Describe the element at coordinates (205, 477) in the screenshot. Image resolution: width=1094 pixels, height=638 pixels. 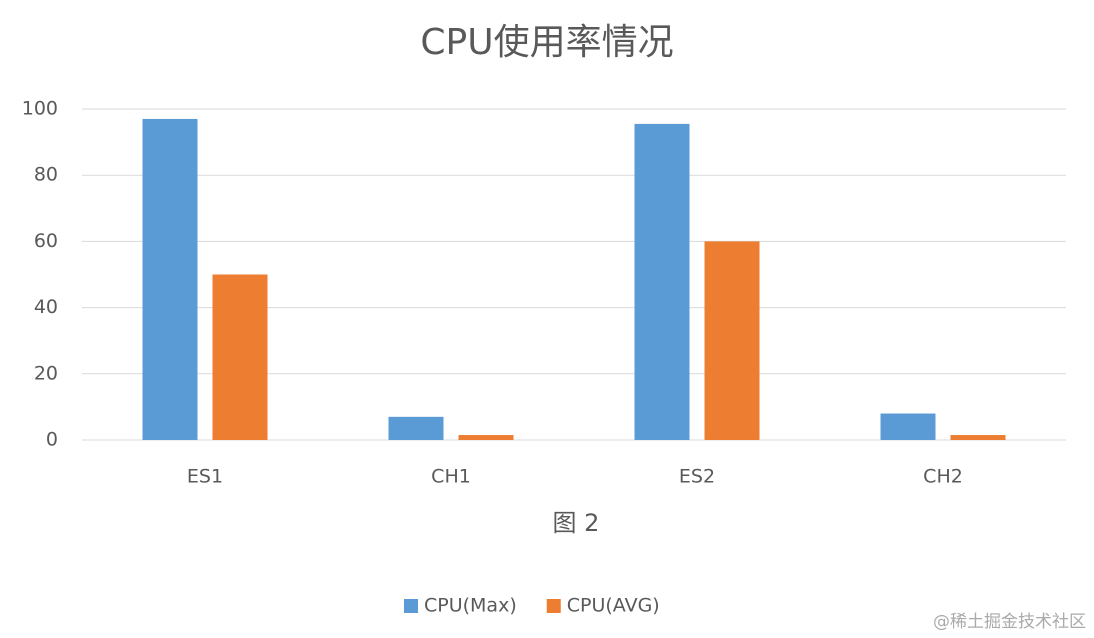
I see `x-tick-label: ES1` at that location.